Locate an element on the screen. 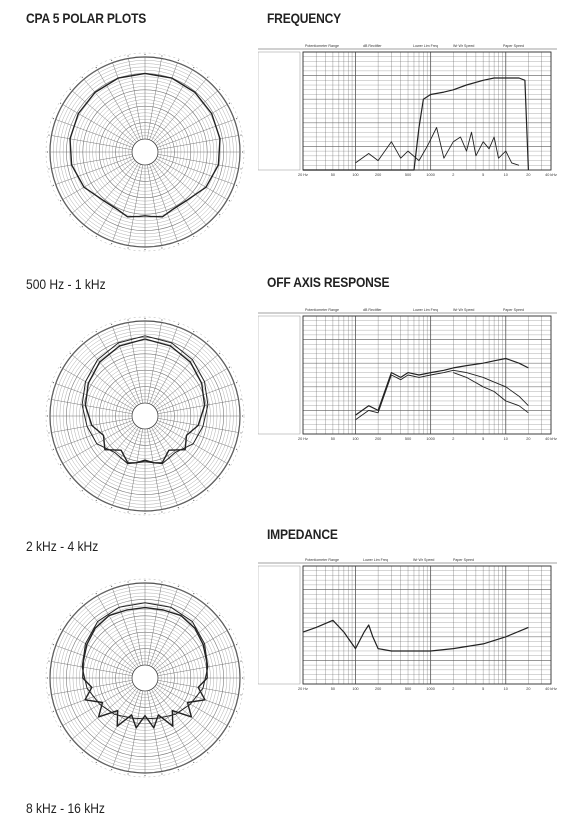  polar-plot-2khz-4khz is located at coordinates (145, 416).